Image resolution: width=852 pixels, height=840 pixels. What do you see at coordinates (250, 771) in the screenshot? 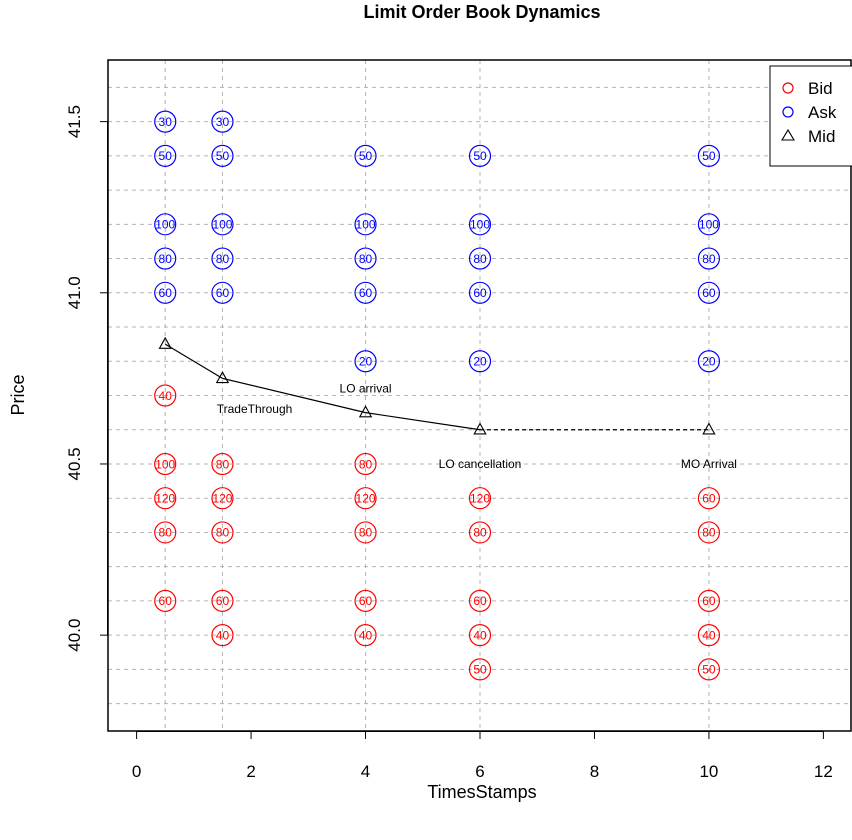
I see `x-tick-label: 2` at bounding box center [250, 771].